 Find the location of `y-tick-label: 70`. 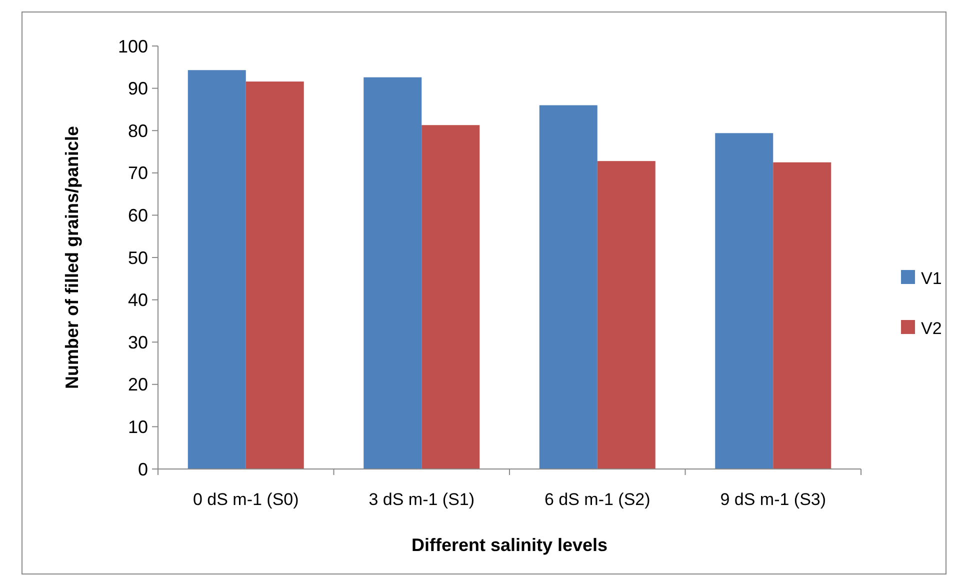

y-tick-label: 70 is located at coordinates (138, 173).